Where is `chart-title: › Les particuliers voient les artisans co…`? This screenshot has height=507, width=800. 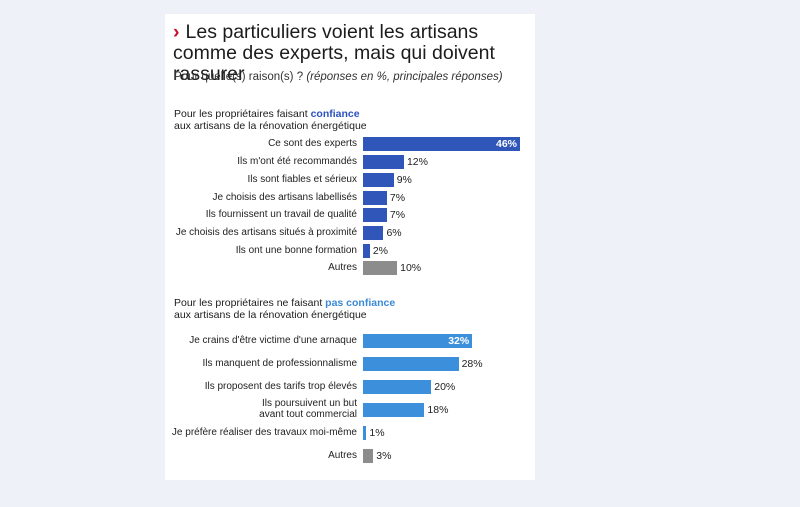
chart-title: › Les particuliers voient les artisans co… is located at coordinates (353, 53).